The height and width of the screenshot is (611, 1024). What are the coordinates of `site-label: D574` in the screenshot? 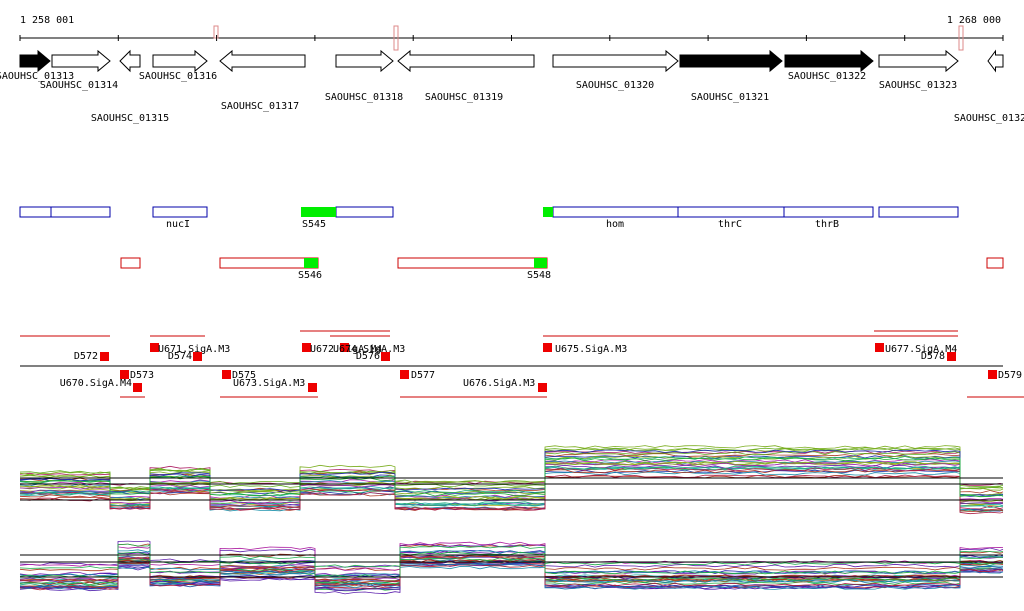 It's located at (180, 356).